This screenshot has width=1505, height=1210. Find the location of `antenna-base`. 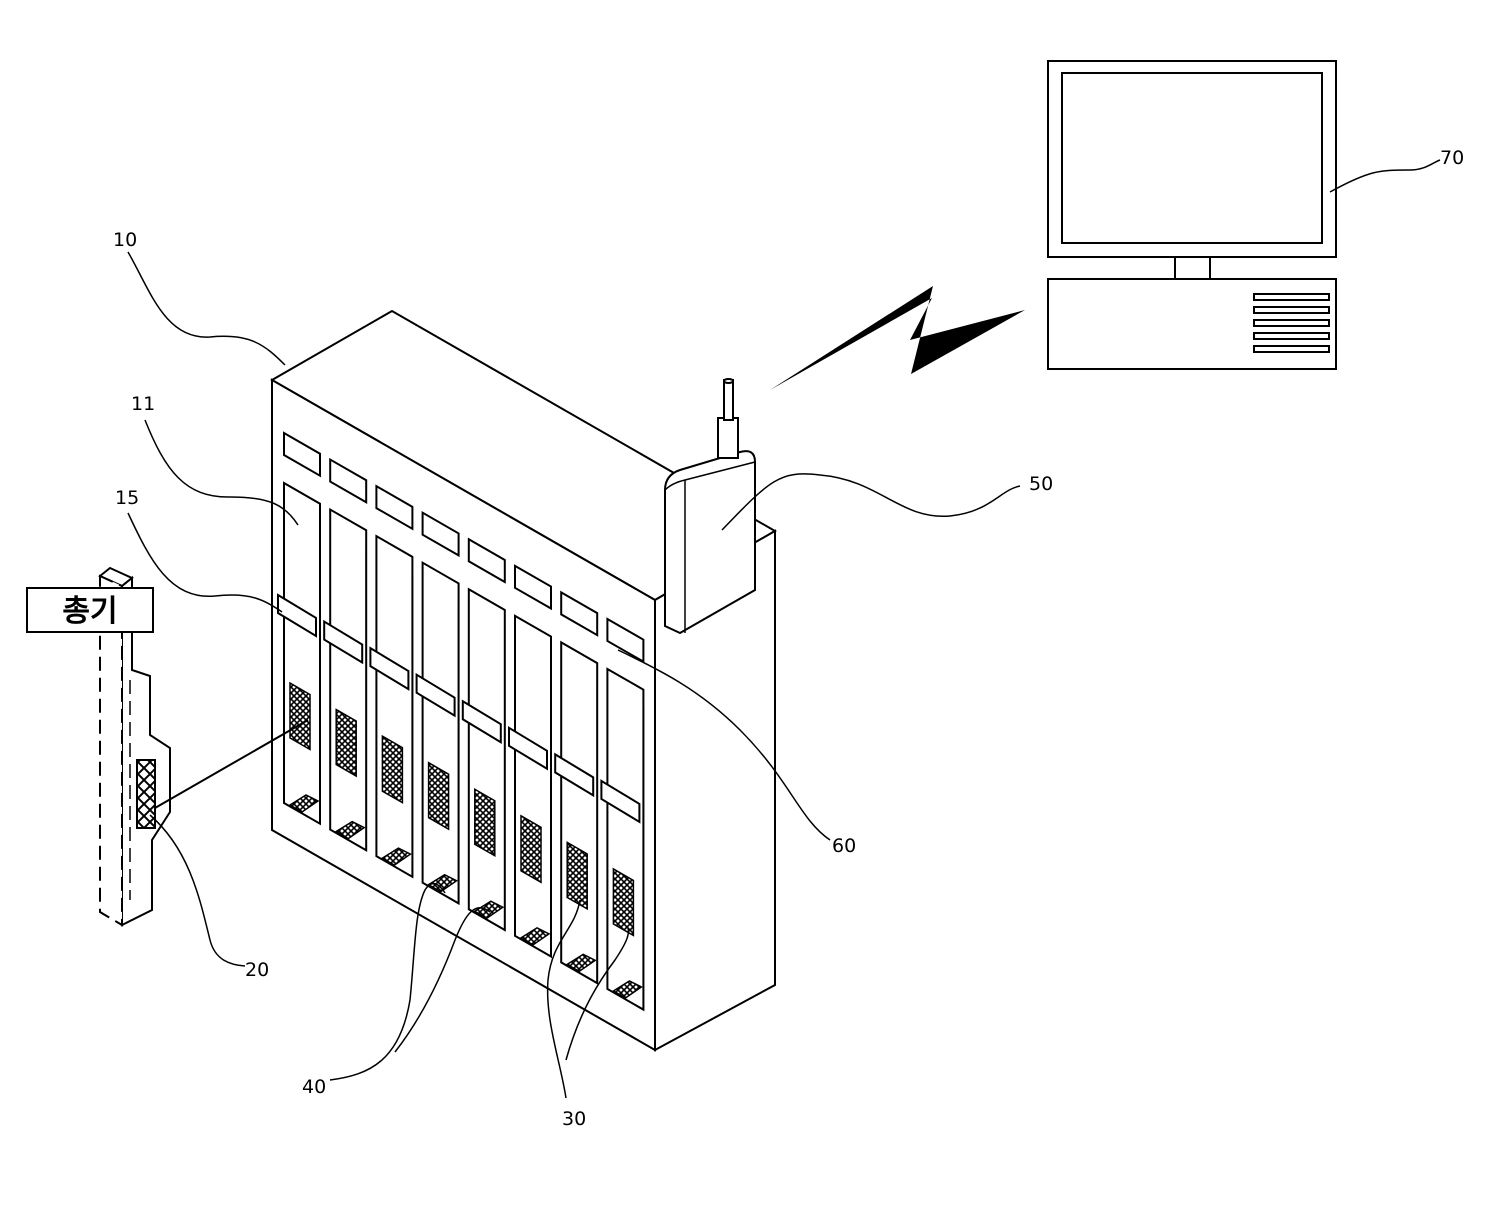

antenna-base is located at coordinates (728, 438).